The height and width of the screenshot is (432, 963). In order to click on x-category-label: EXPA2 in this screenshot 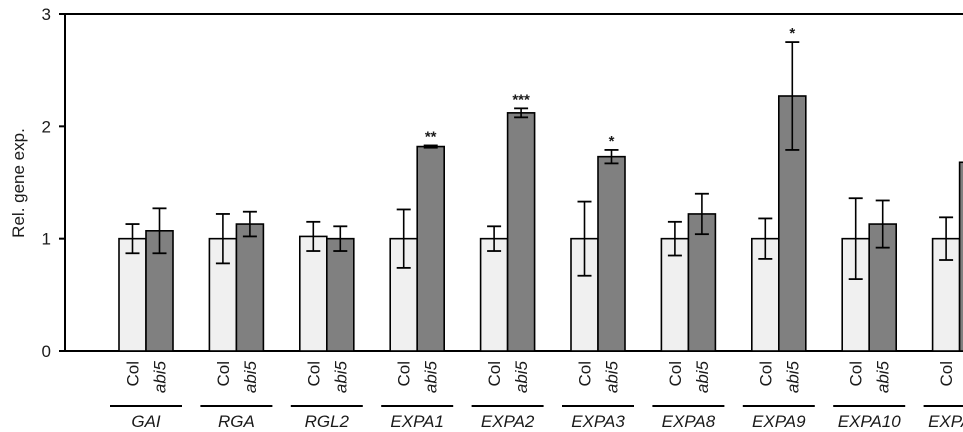, I will do `click(508, 421)`.